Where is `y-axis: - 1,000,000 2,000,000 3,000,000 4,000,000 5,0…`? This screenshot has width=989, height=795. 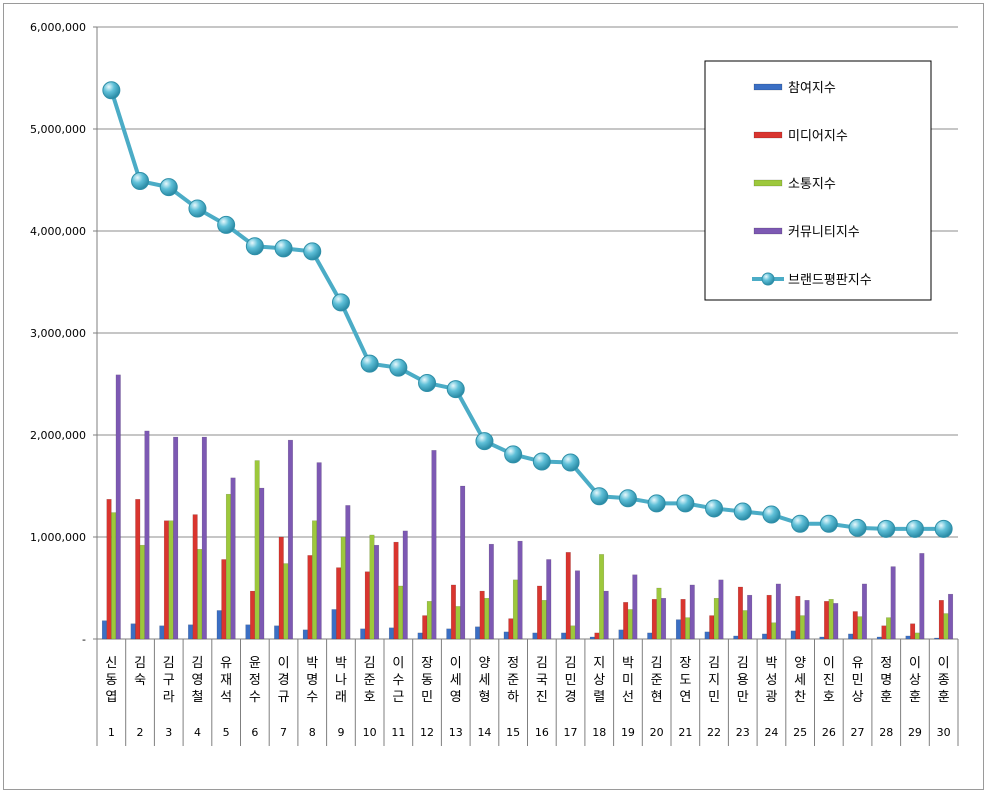
y-axis: - 1,000,000 2,000,000 3,000,000 4,000,000 5,0… is located at coordinates (64, 333).